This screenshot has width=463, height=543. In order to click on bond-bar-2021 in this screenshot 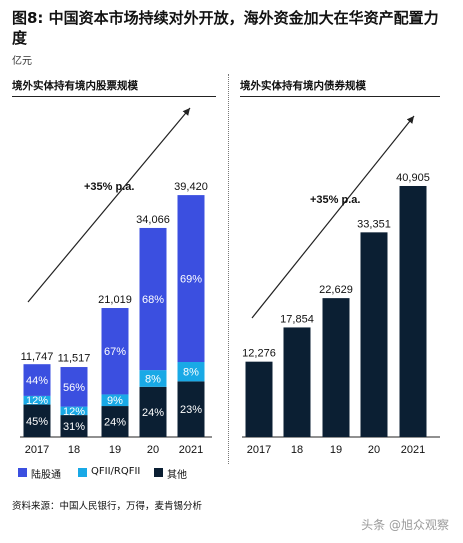, I will do `click(413, 311)`.